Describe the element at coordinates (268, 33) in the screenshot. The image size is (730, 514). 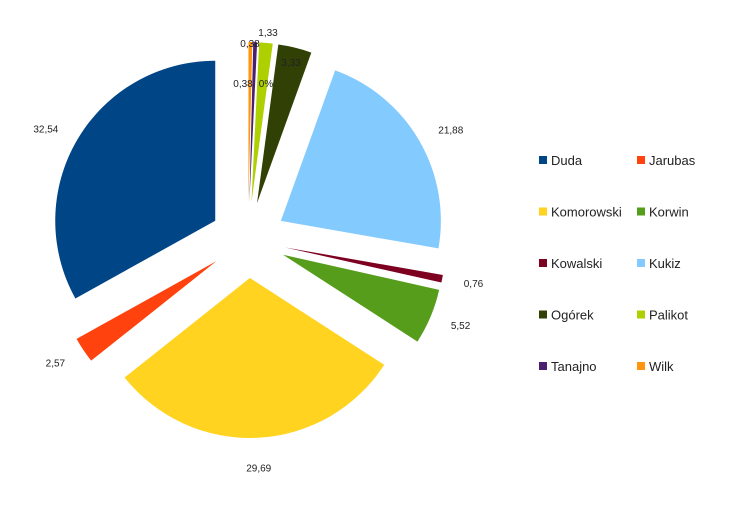
I see `data-label-palikot: 1,33` at that location.